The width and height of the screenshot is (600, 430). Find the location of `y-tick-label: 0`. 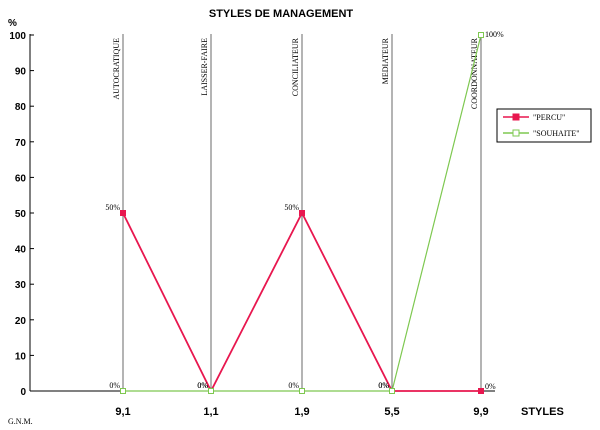

y-tick-label: 0 is located at coordinates (23, 392).